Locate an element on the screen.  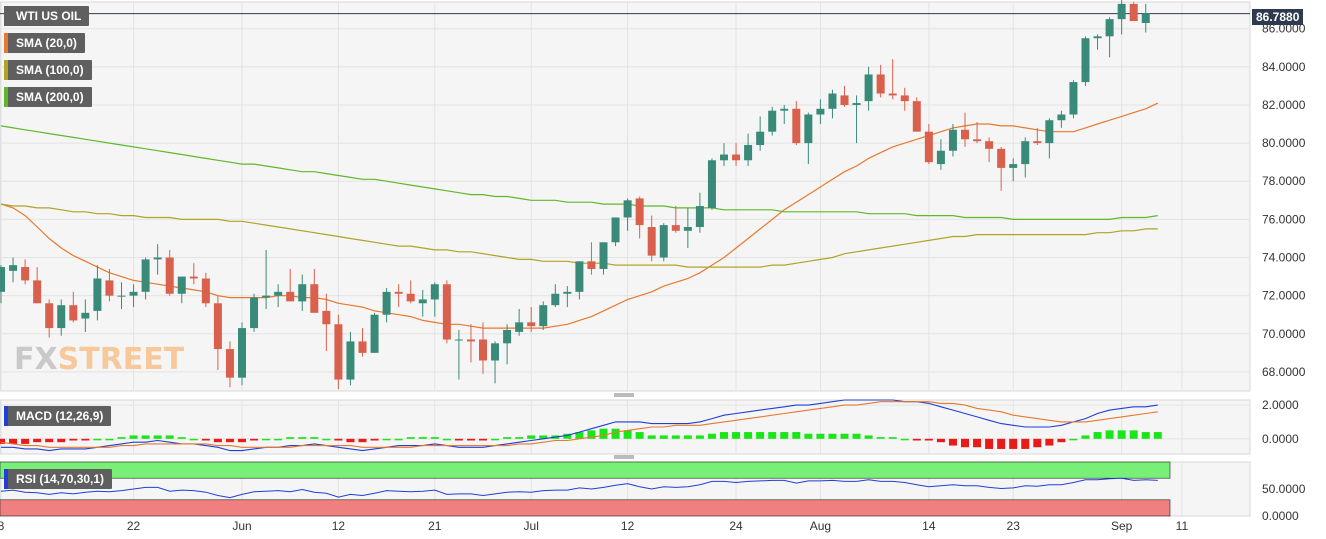
x-tick-label: 14 is located at coordinates (929, 526).